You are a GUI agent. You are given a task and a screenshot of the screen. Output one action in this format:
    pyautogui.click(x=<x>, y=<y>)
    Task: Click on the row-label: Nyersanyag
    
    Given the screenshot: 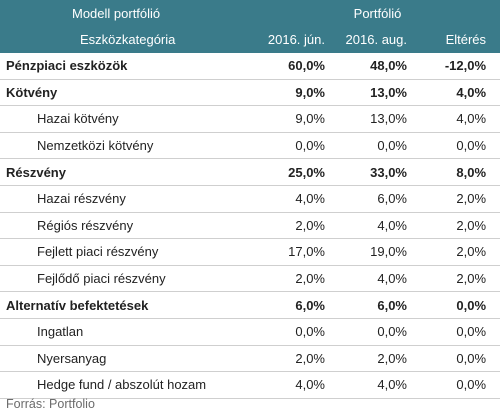 What is the action you would take?
    pyautogui.click(x=127, y=359)
    